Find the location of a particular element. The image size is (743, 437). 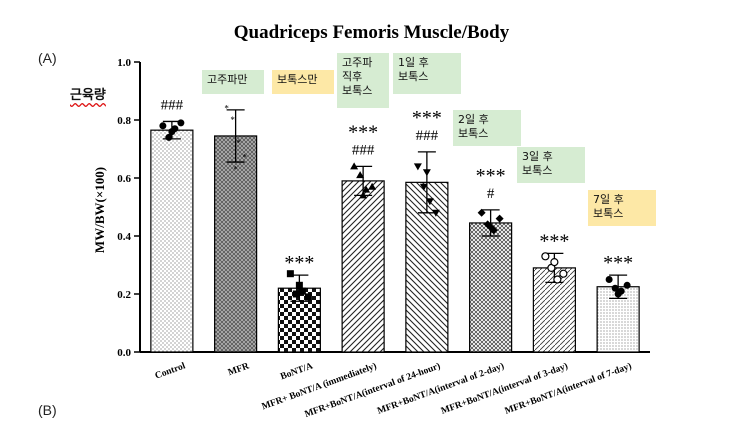

x-tick-label: BoNT/A is located at coordinates (296, 371).